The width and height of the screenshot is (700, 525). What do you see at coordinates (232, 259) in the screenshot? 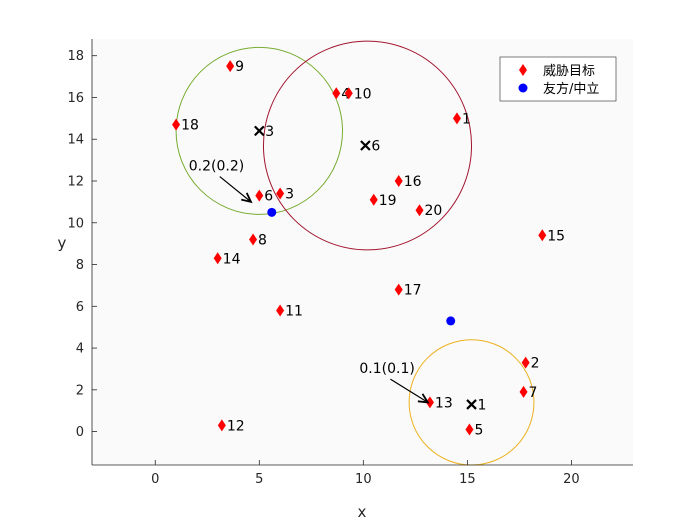
I see `threat-target-label-14: 14` at bounding box center [232, 259].